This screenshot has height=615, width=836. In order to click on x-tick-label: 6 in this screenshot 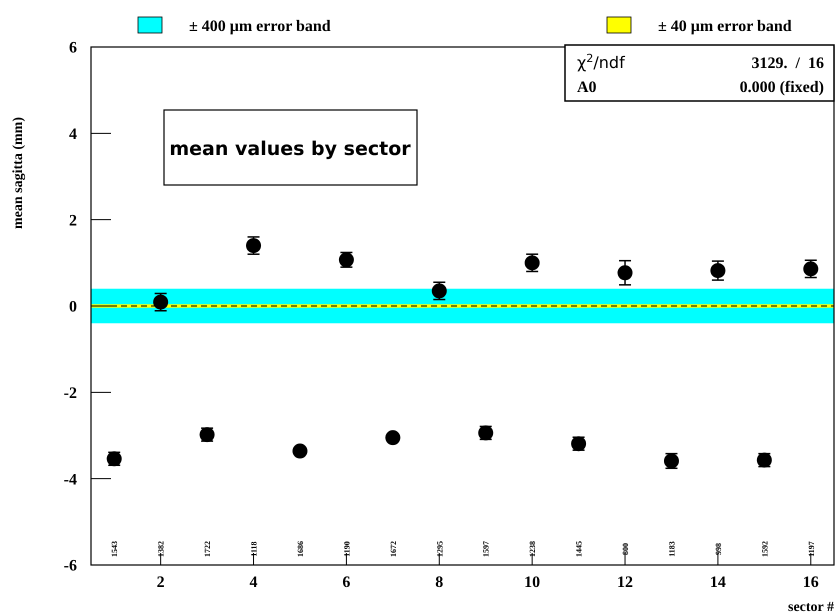, I will do `click(346, 582)`.